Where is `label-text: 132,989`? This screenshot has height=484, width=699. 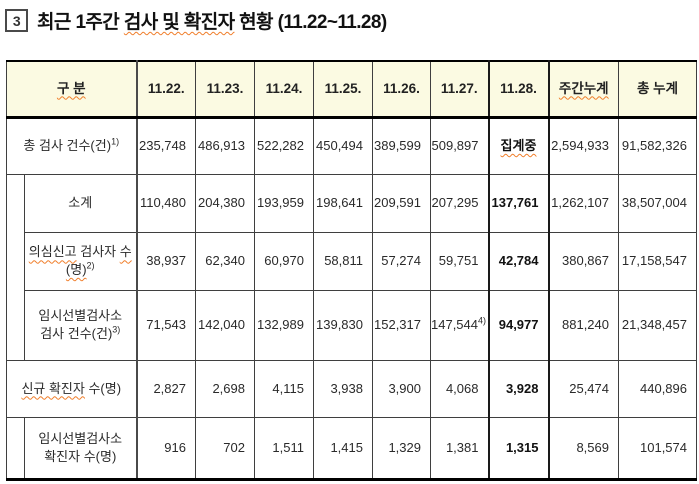
label-text: 132,989 is located at coordinates (280, 325).